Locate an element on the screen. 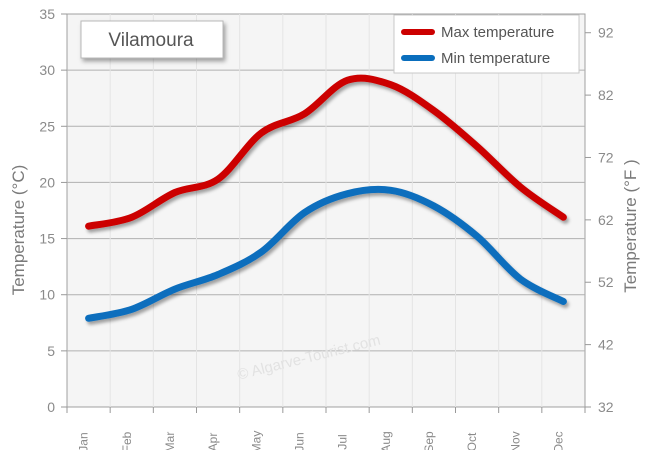 The image size is (650, 450). y-tick-label-right: 32 is located at coordinates (606, 407).